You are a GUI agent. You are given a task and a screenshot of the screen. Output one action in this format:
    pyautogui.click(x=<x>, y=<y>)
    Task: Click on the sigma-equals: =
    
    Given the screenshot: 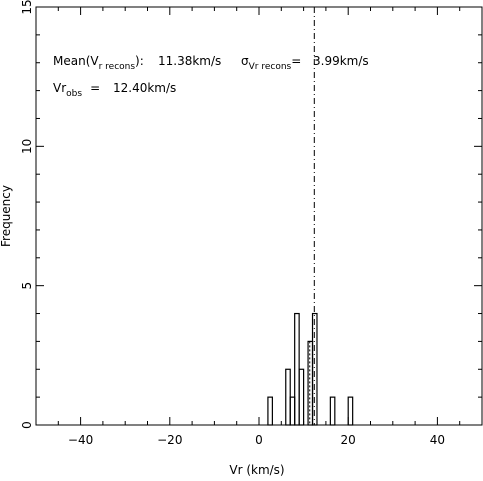 What is the action you would take?
    pyautogui.click(x=296, y=61)
    